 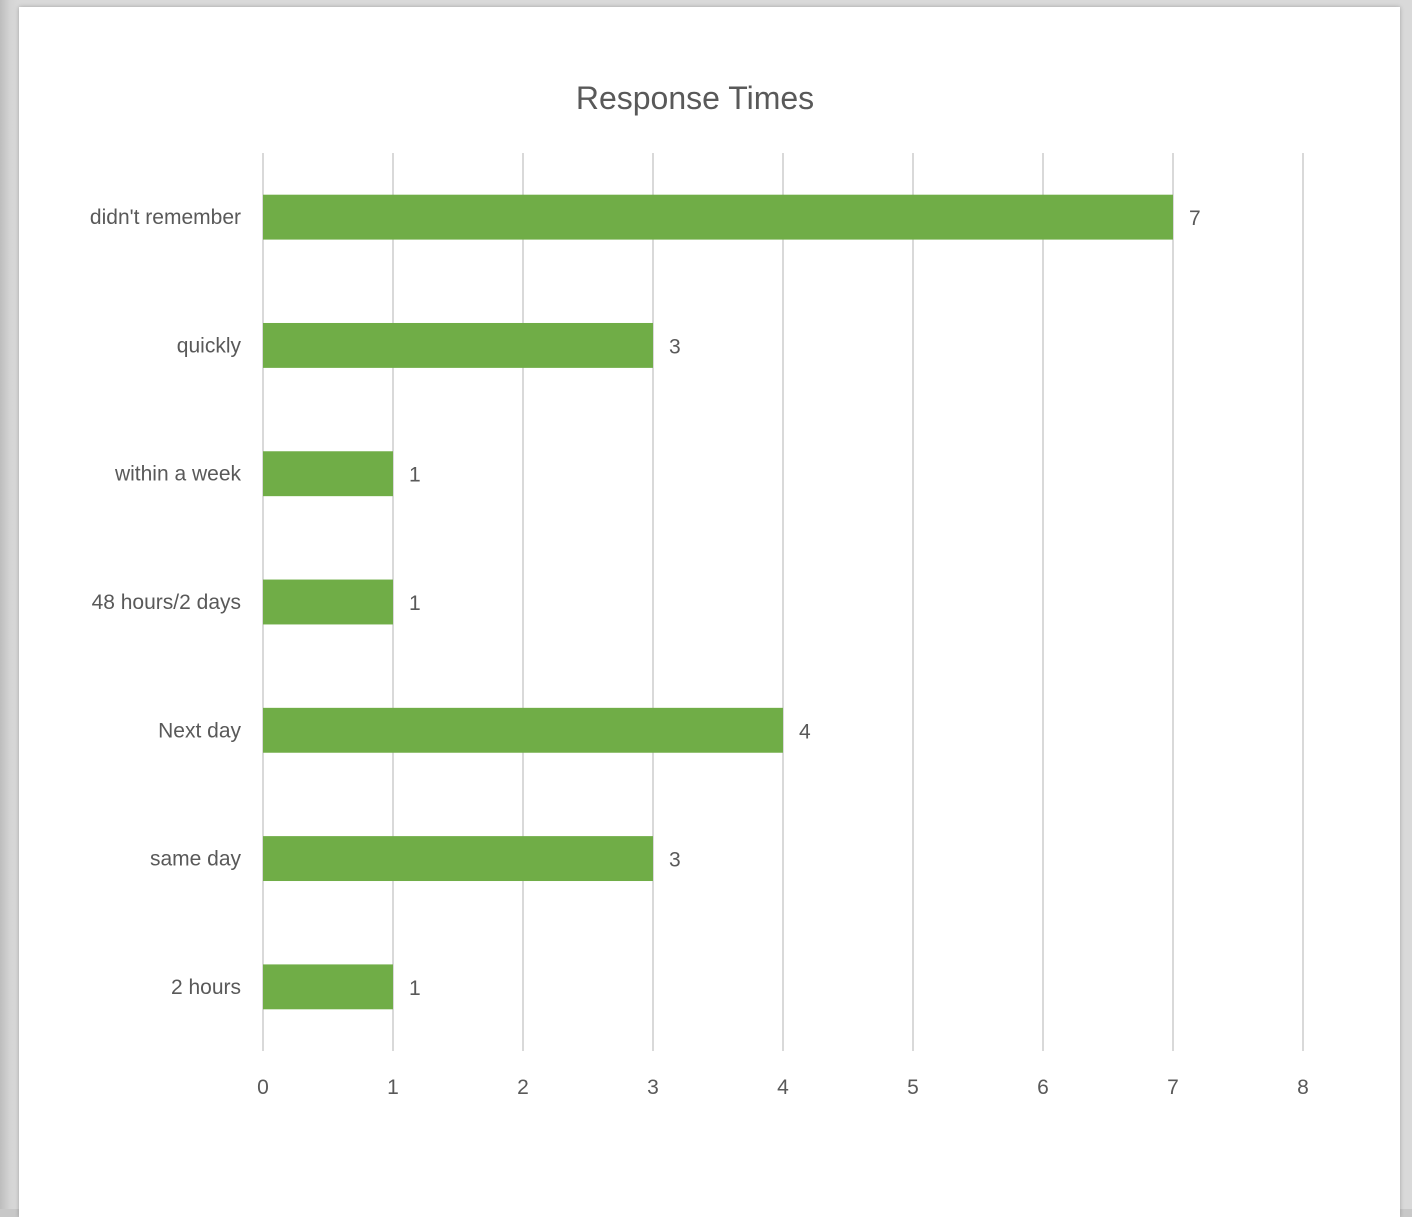 What do you see at coordinates (913, 1087) in the screenshot?
I see `x-tick-label: 5` at bounding box center [913, 1087].